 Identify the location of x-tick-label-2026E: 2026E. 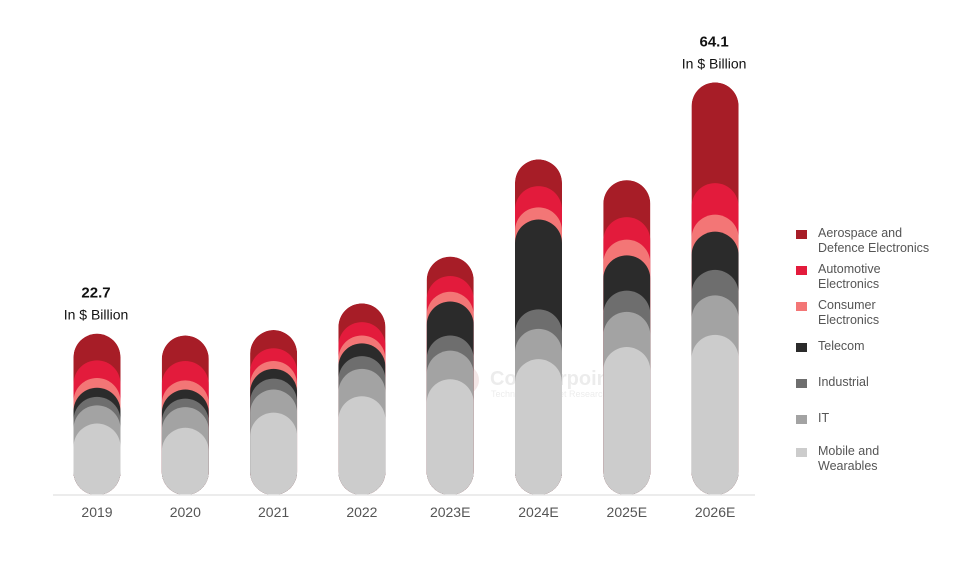
(715, 512).